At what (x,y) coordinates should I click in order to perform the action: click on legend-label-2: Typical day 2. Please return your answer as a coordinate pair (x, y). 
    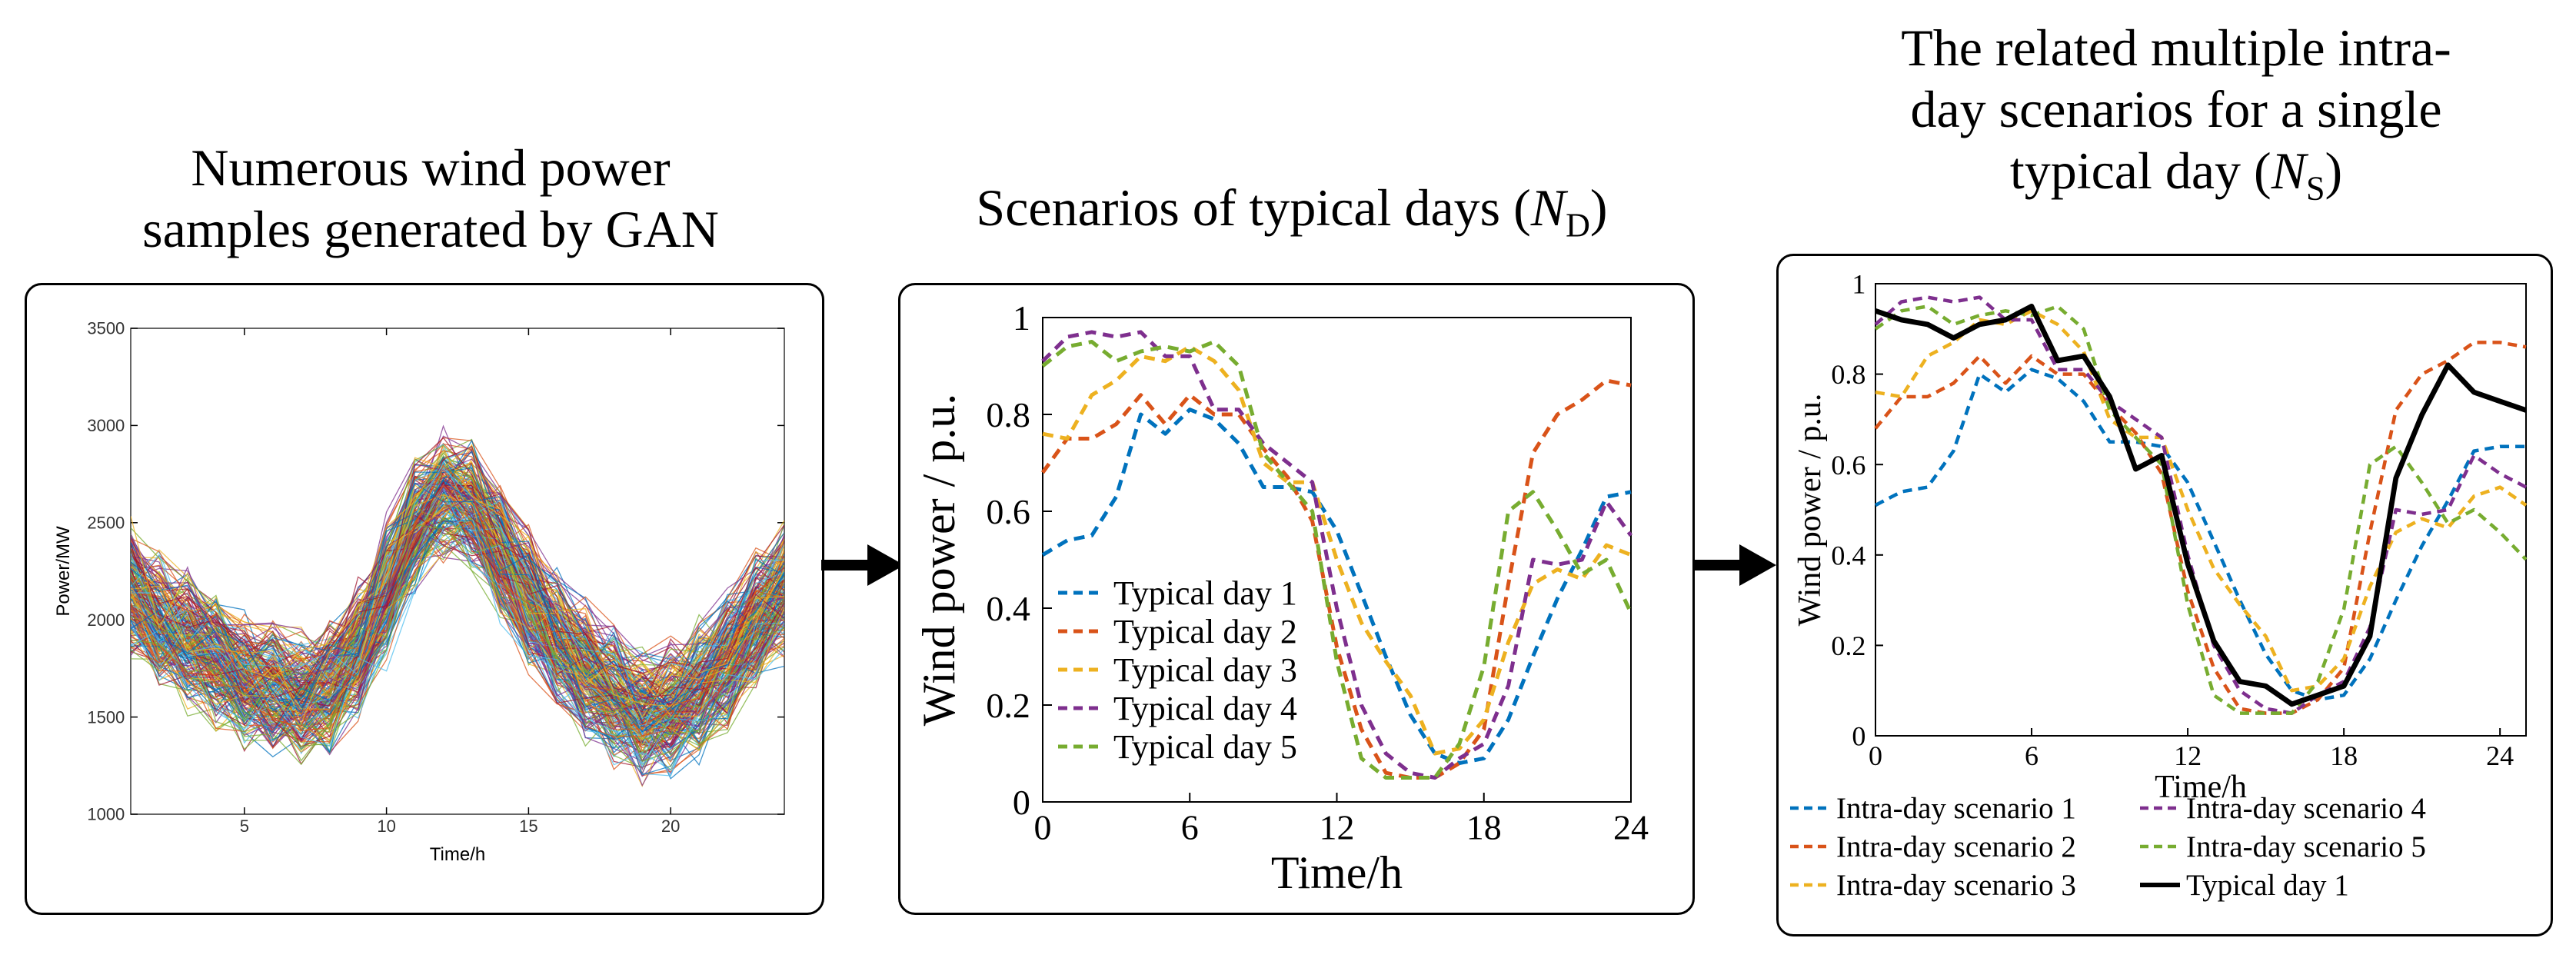
    Looking at the image, I should click on (1205, 631).